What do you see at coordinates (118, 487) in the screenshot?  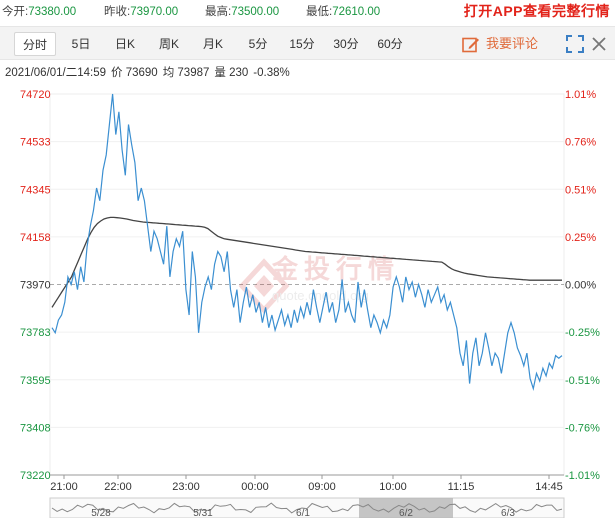 I see `x-tick-label: 22:00` at bounding box center [118, 487].